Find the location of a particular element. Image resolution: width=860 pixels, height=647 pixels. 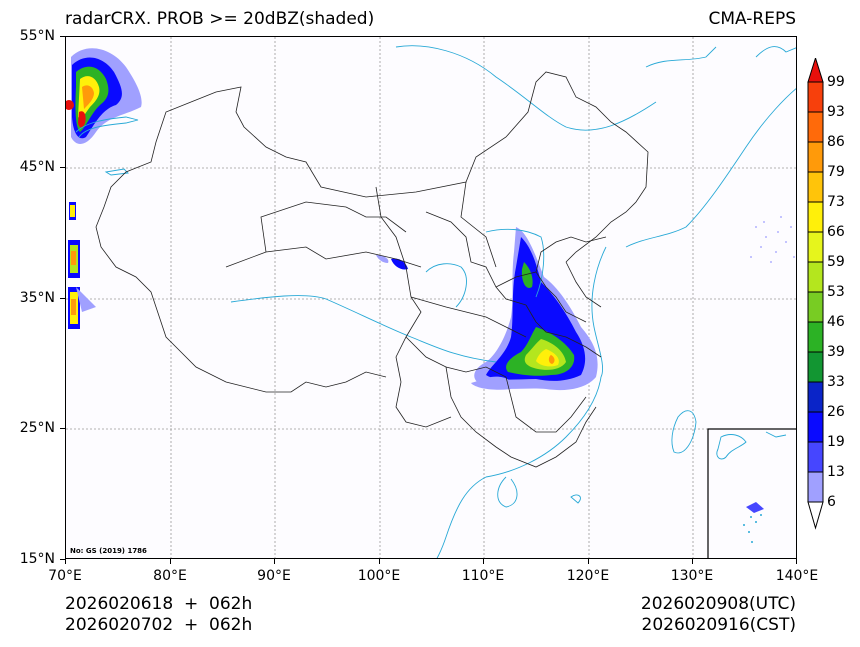

precip-gansu is located at coordinates (392, 262).